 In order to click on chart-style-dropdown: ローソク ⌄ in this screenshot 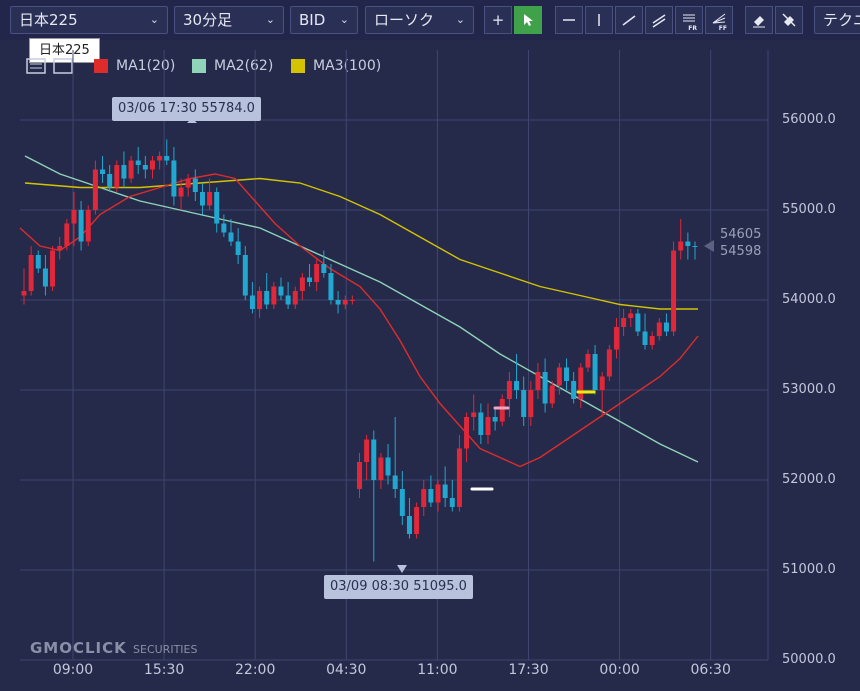, I will do `click(419, 20)`.